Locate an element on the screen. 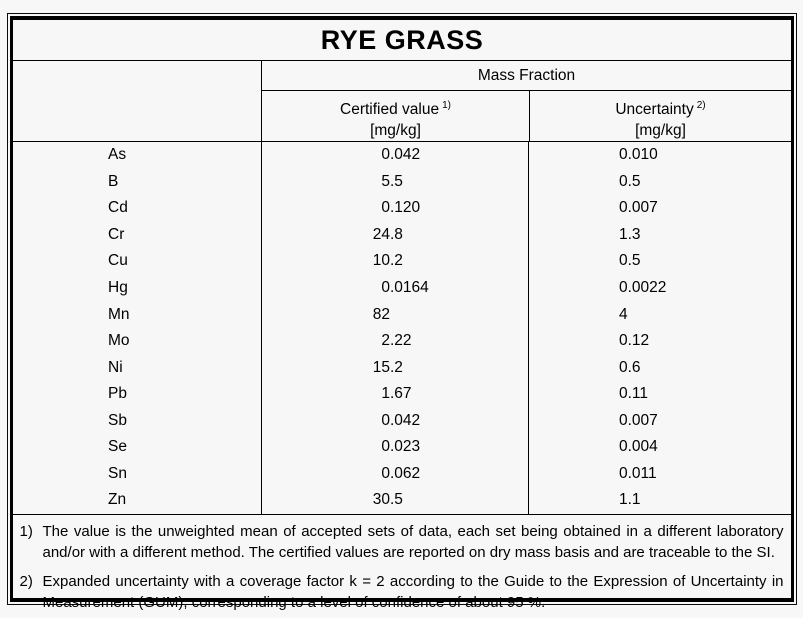 This screenshot has width=803, height=618. certified-value-integer: 1 is located at coordinates (385, 394).